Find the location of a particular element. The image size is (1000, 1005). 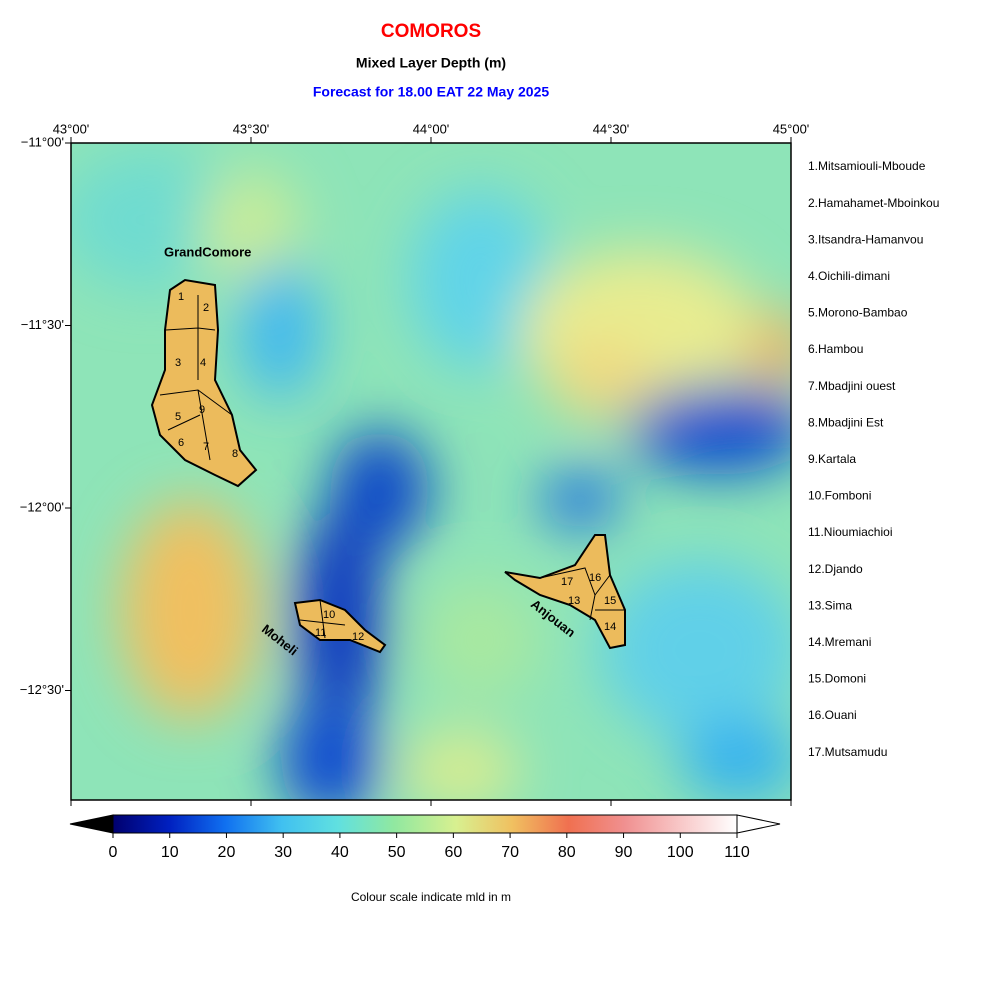

region-number: 2 is located at coordinates (206, 308).